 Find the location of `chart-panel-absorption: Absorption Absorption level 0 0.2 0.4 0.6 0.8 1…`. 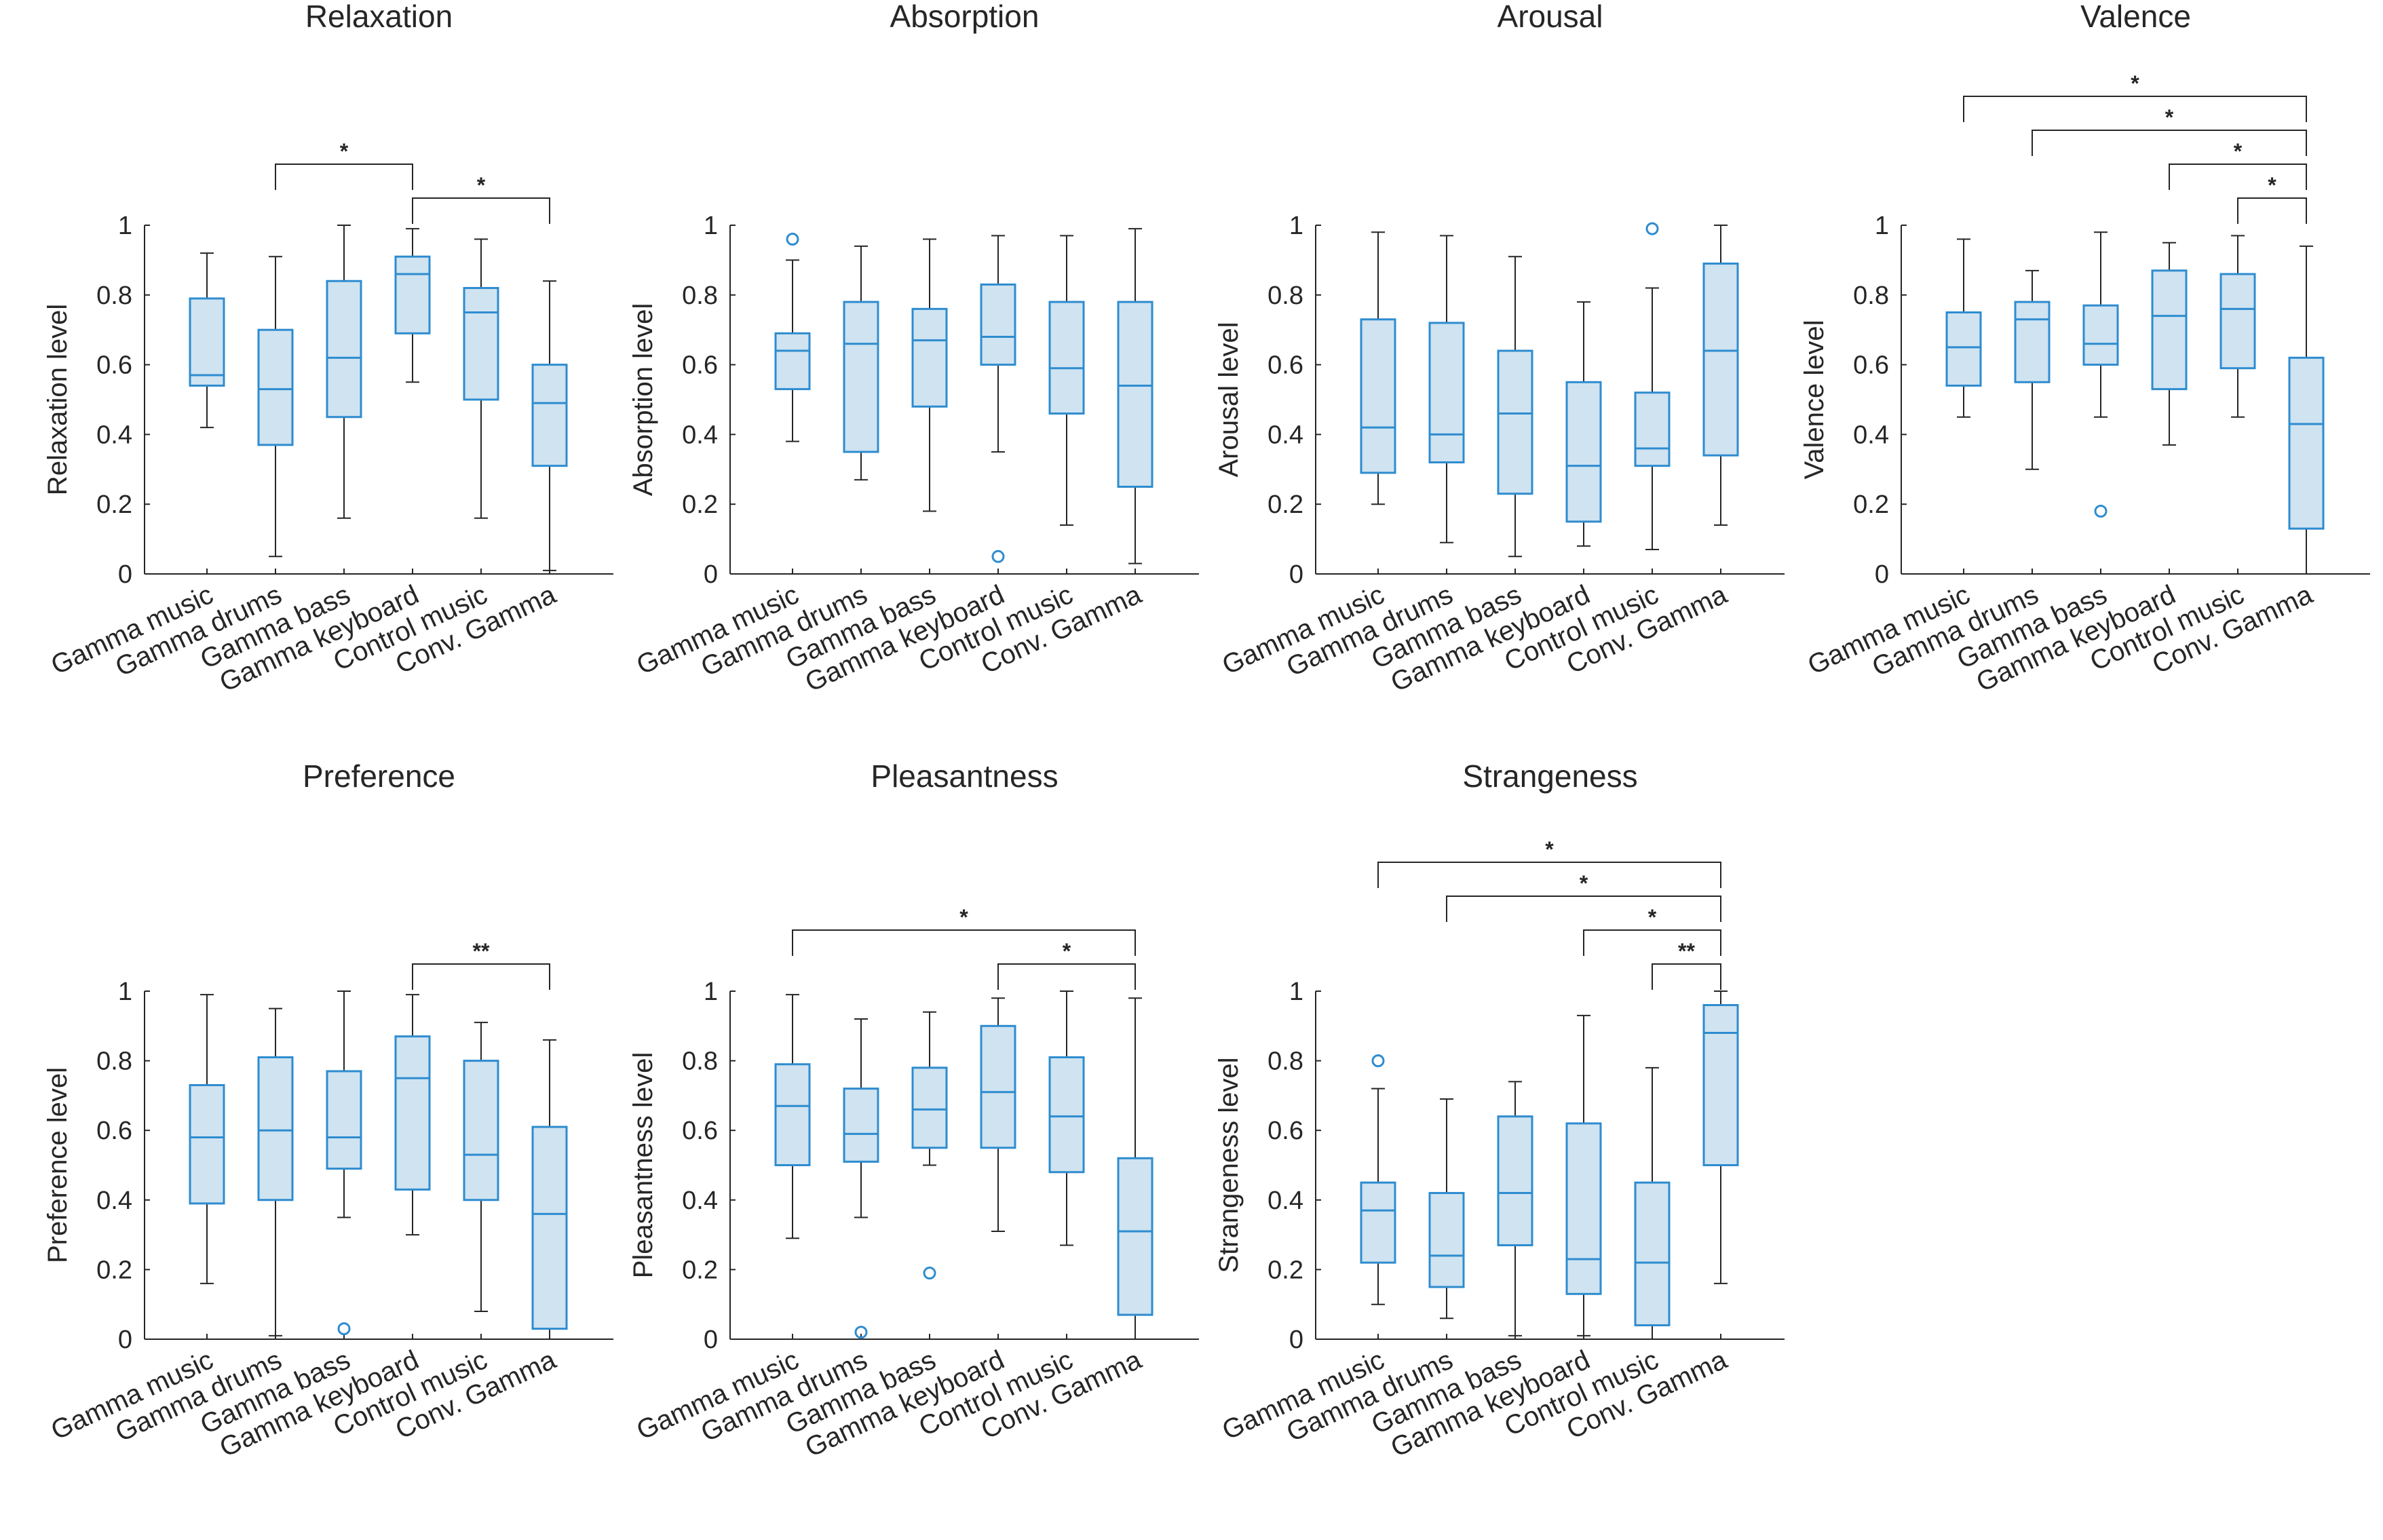

chart-panel-absorption: Absorption Absorption level 0 0.2 0.4 0.6 0.8 1… is located at coordinates (913, 349).